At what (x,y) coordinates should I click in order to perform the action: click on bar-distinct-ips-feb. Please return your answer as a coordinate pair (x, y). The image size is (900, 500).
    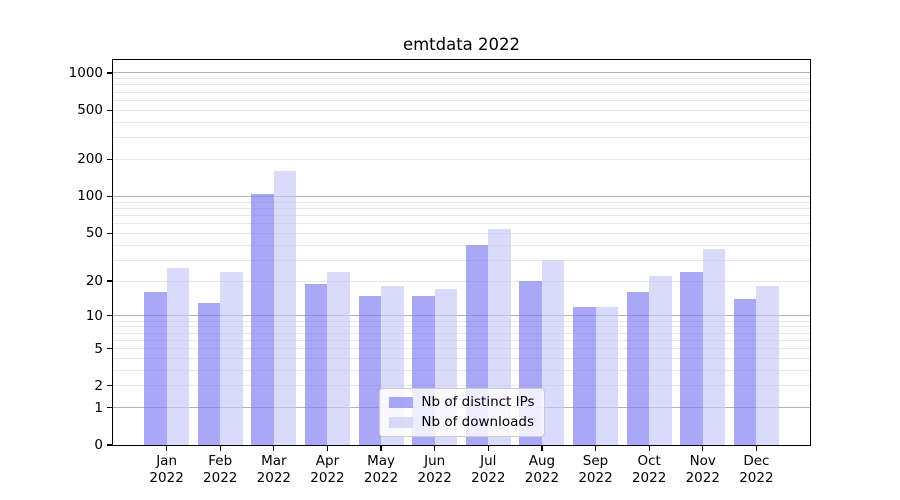
    Looking at the image, I should click on (209, 373).